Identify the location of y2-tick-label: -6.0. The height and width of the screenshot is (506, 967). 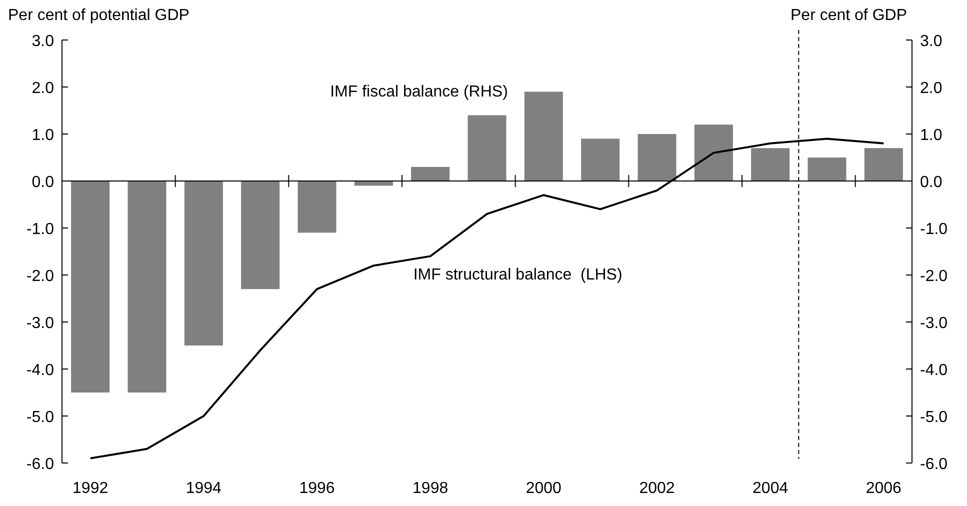
(934, 464).